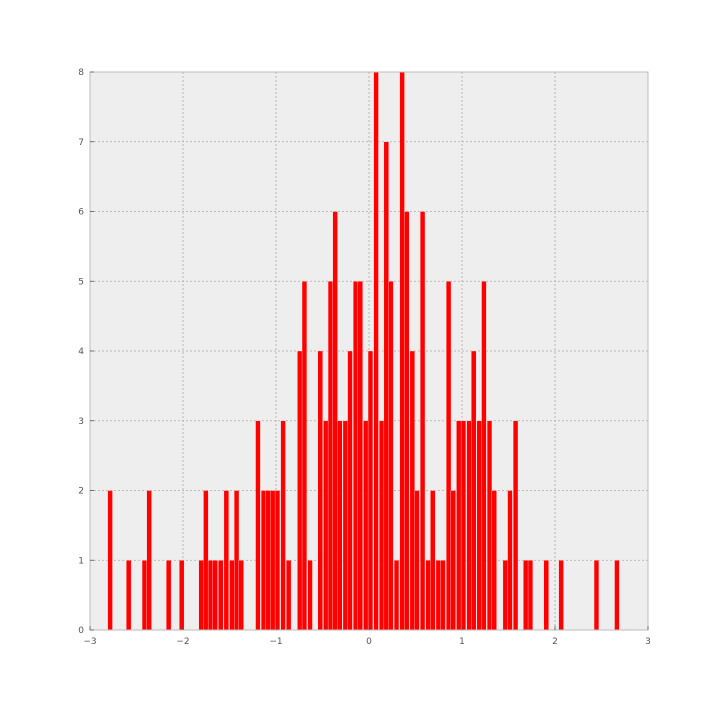  What do you see at coordinates (369, 642) in the screenshot?
I see `x-tick-label: 0` at bounding box center [369, 642].